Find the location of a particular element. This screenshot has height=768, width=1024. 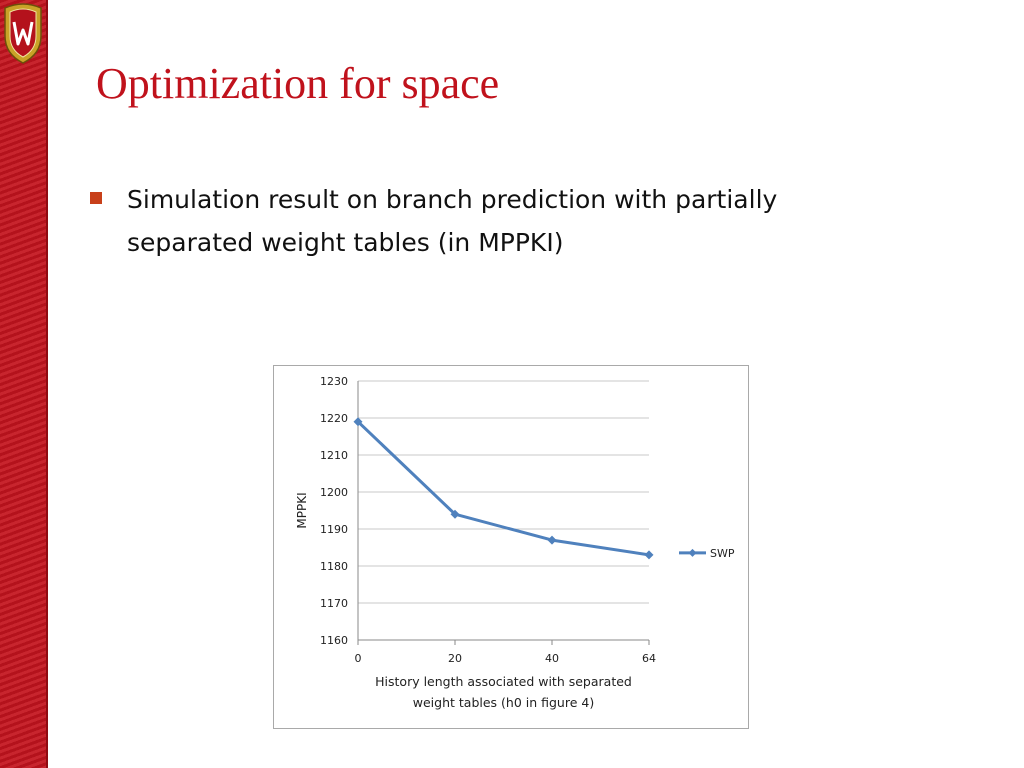

y-tick-label: 1200 is located at coordinates (334, 492).